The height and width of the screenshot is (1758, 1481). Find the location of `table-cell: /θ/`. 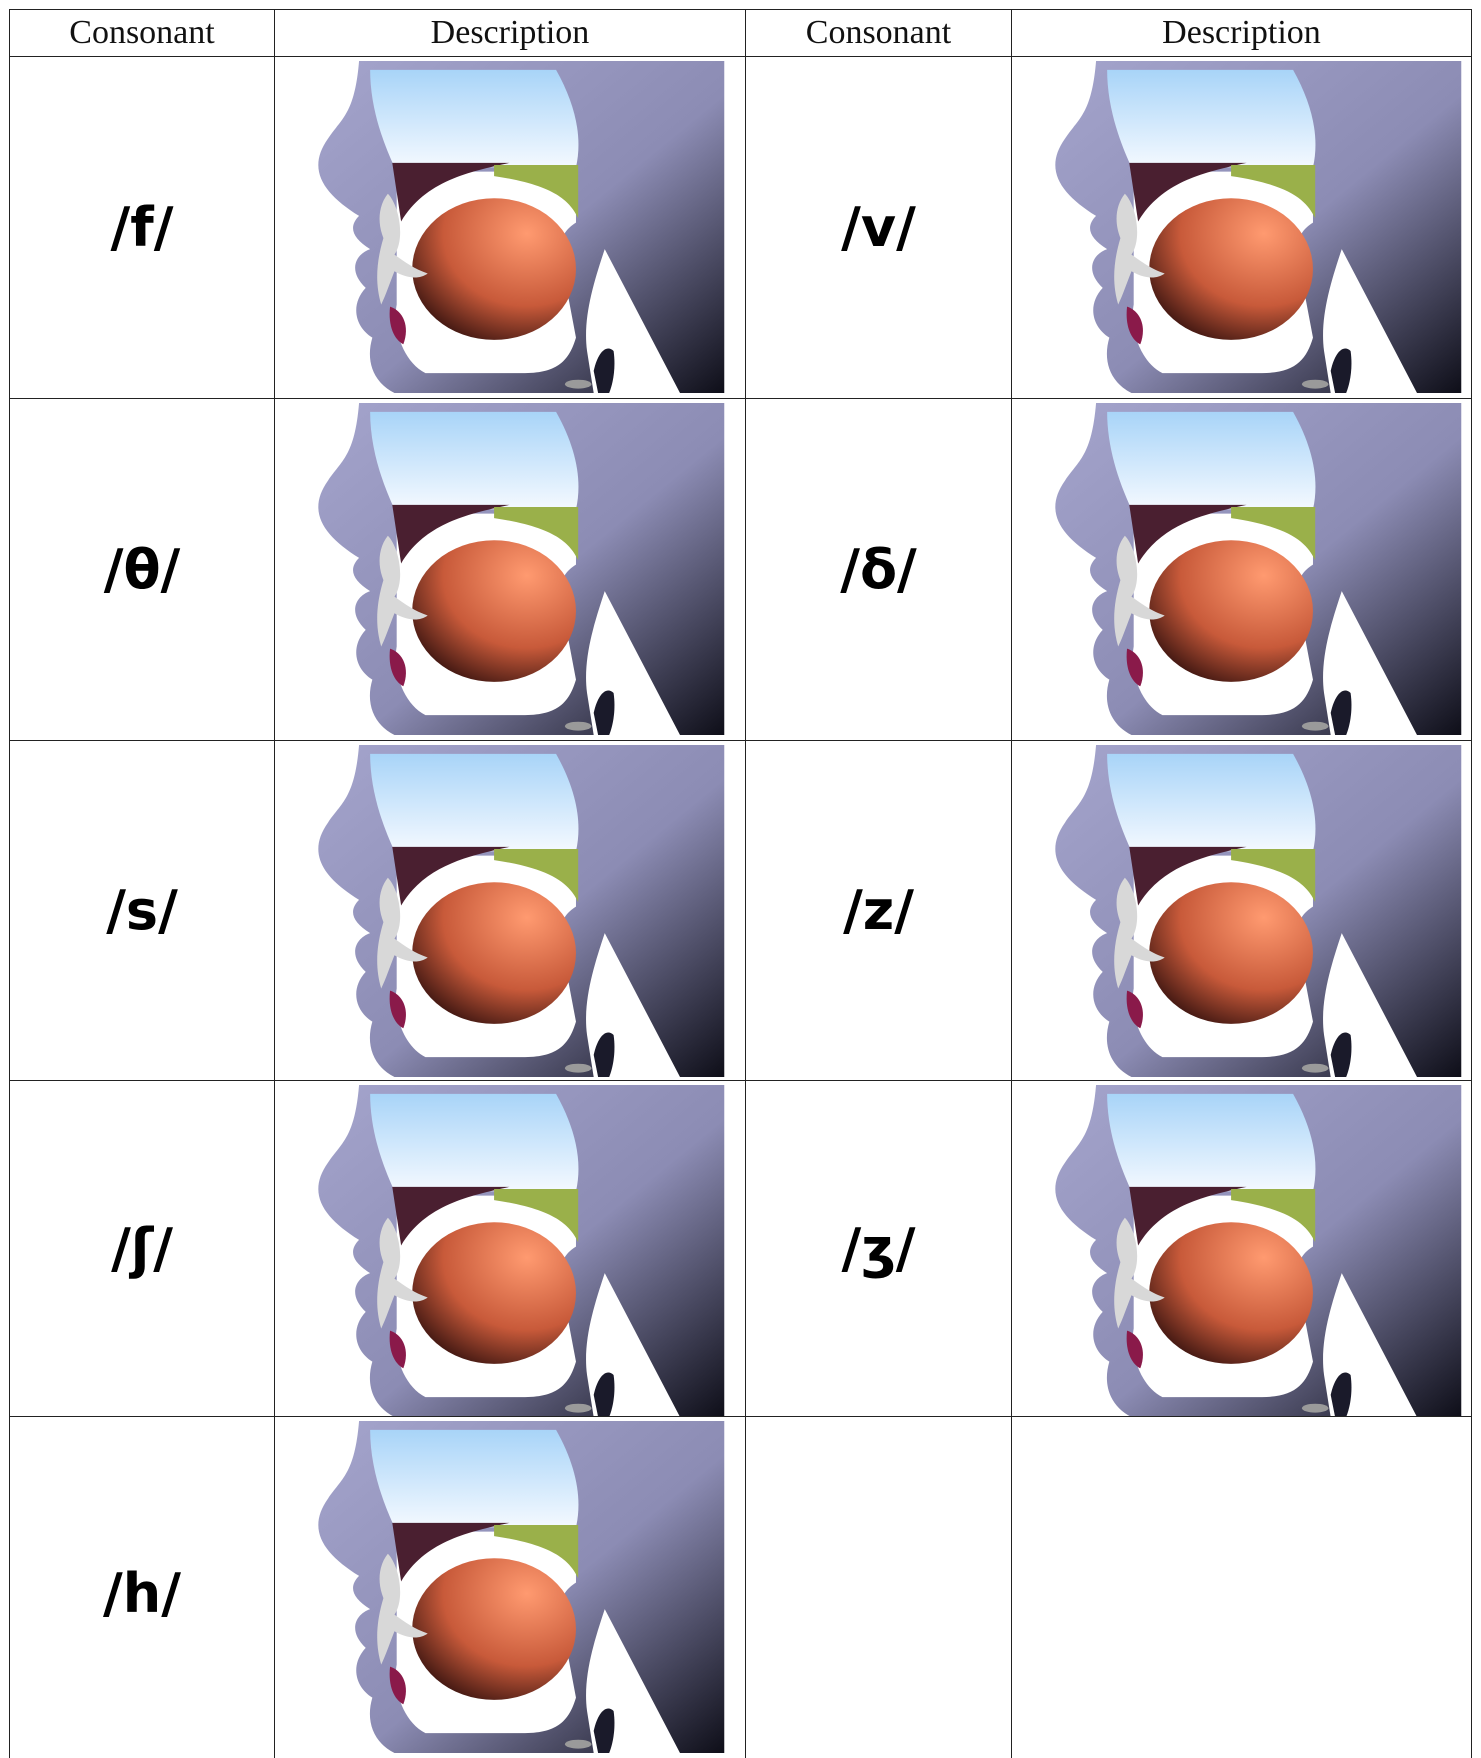

table-cell: /θ/ is located at coordinates (142, 569).